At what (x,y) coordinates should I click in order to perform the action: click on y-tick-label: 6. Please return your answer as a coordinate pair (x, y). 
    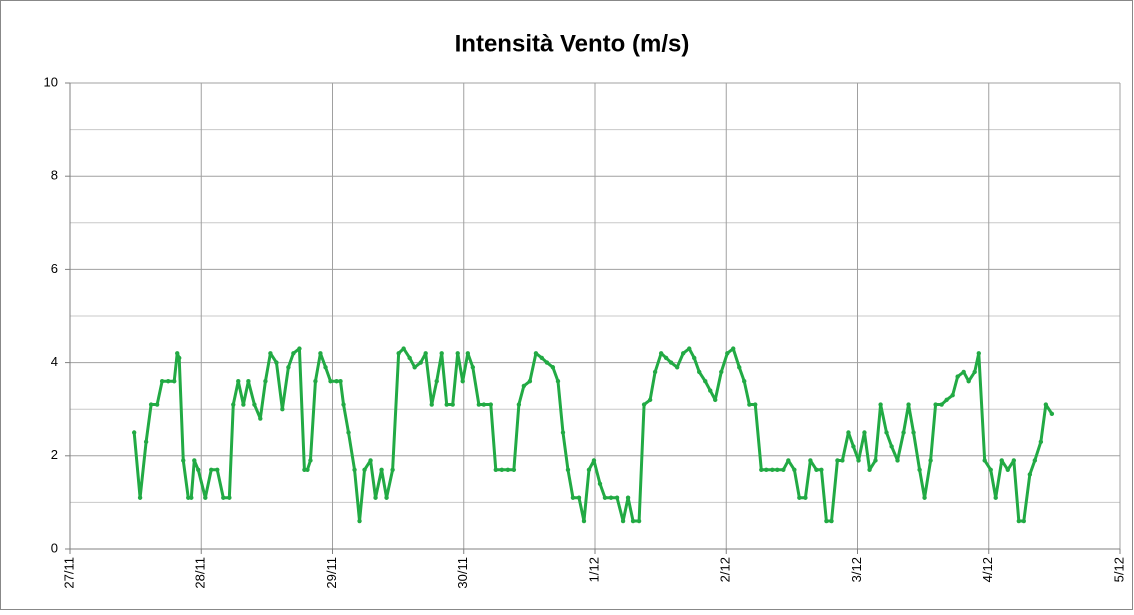
    Looking at the image, I should click on (54, 268).